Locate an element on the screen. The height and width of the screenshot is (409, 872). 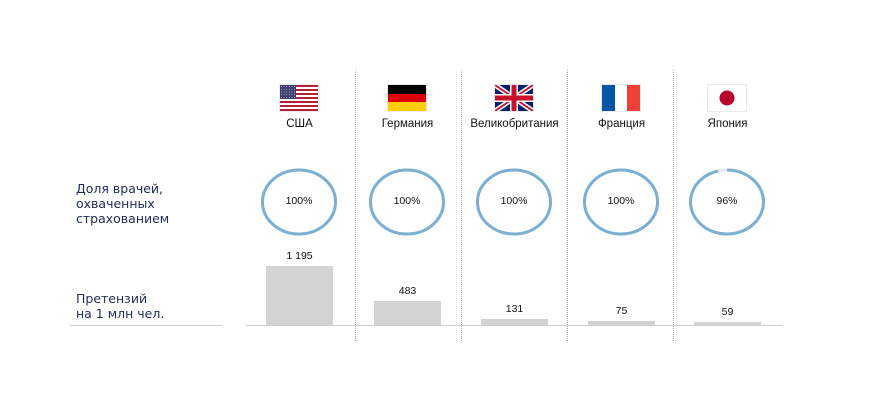
country-column: Франция 100% is located at coordinates (621, 204).